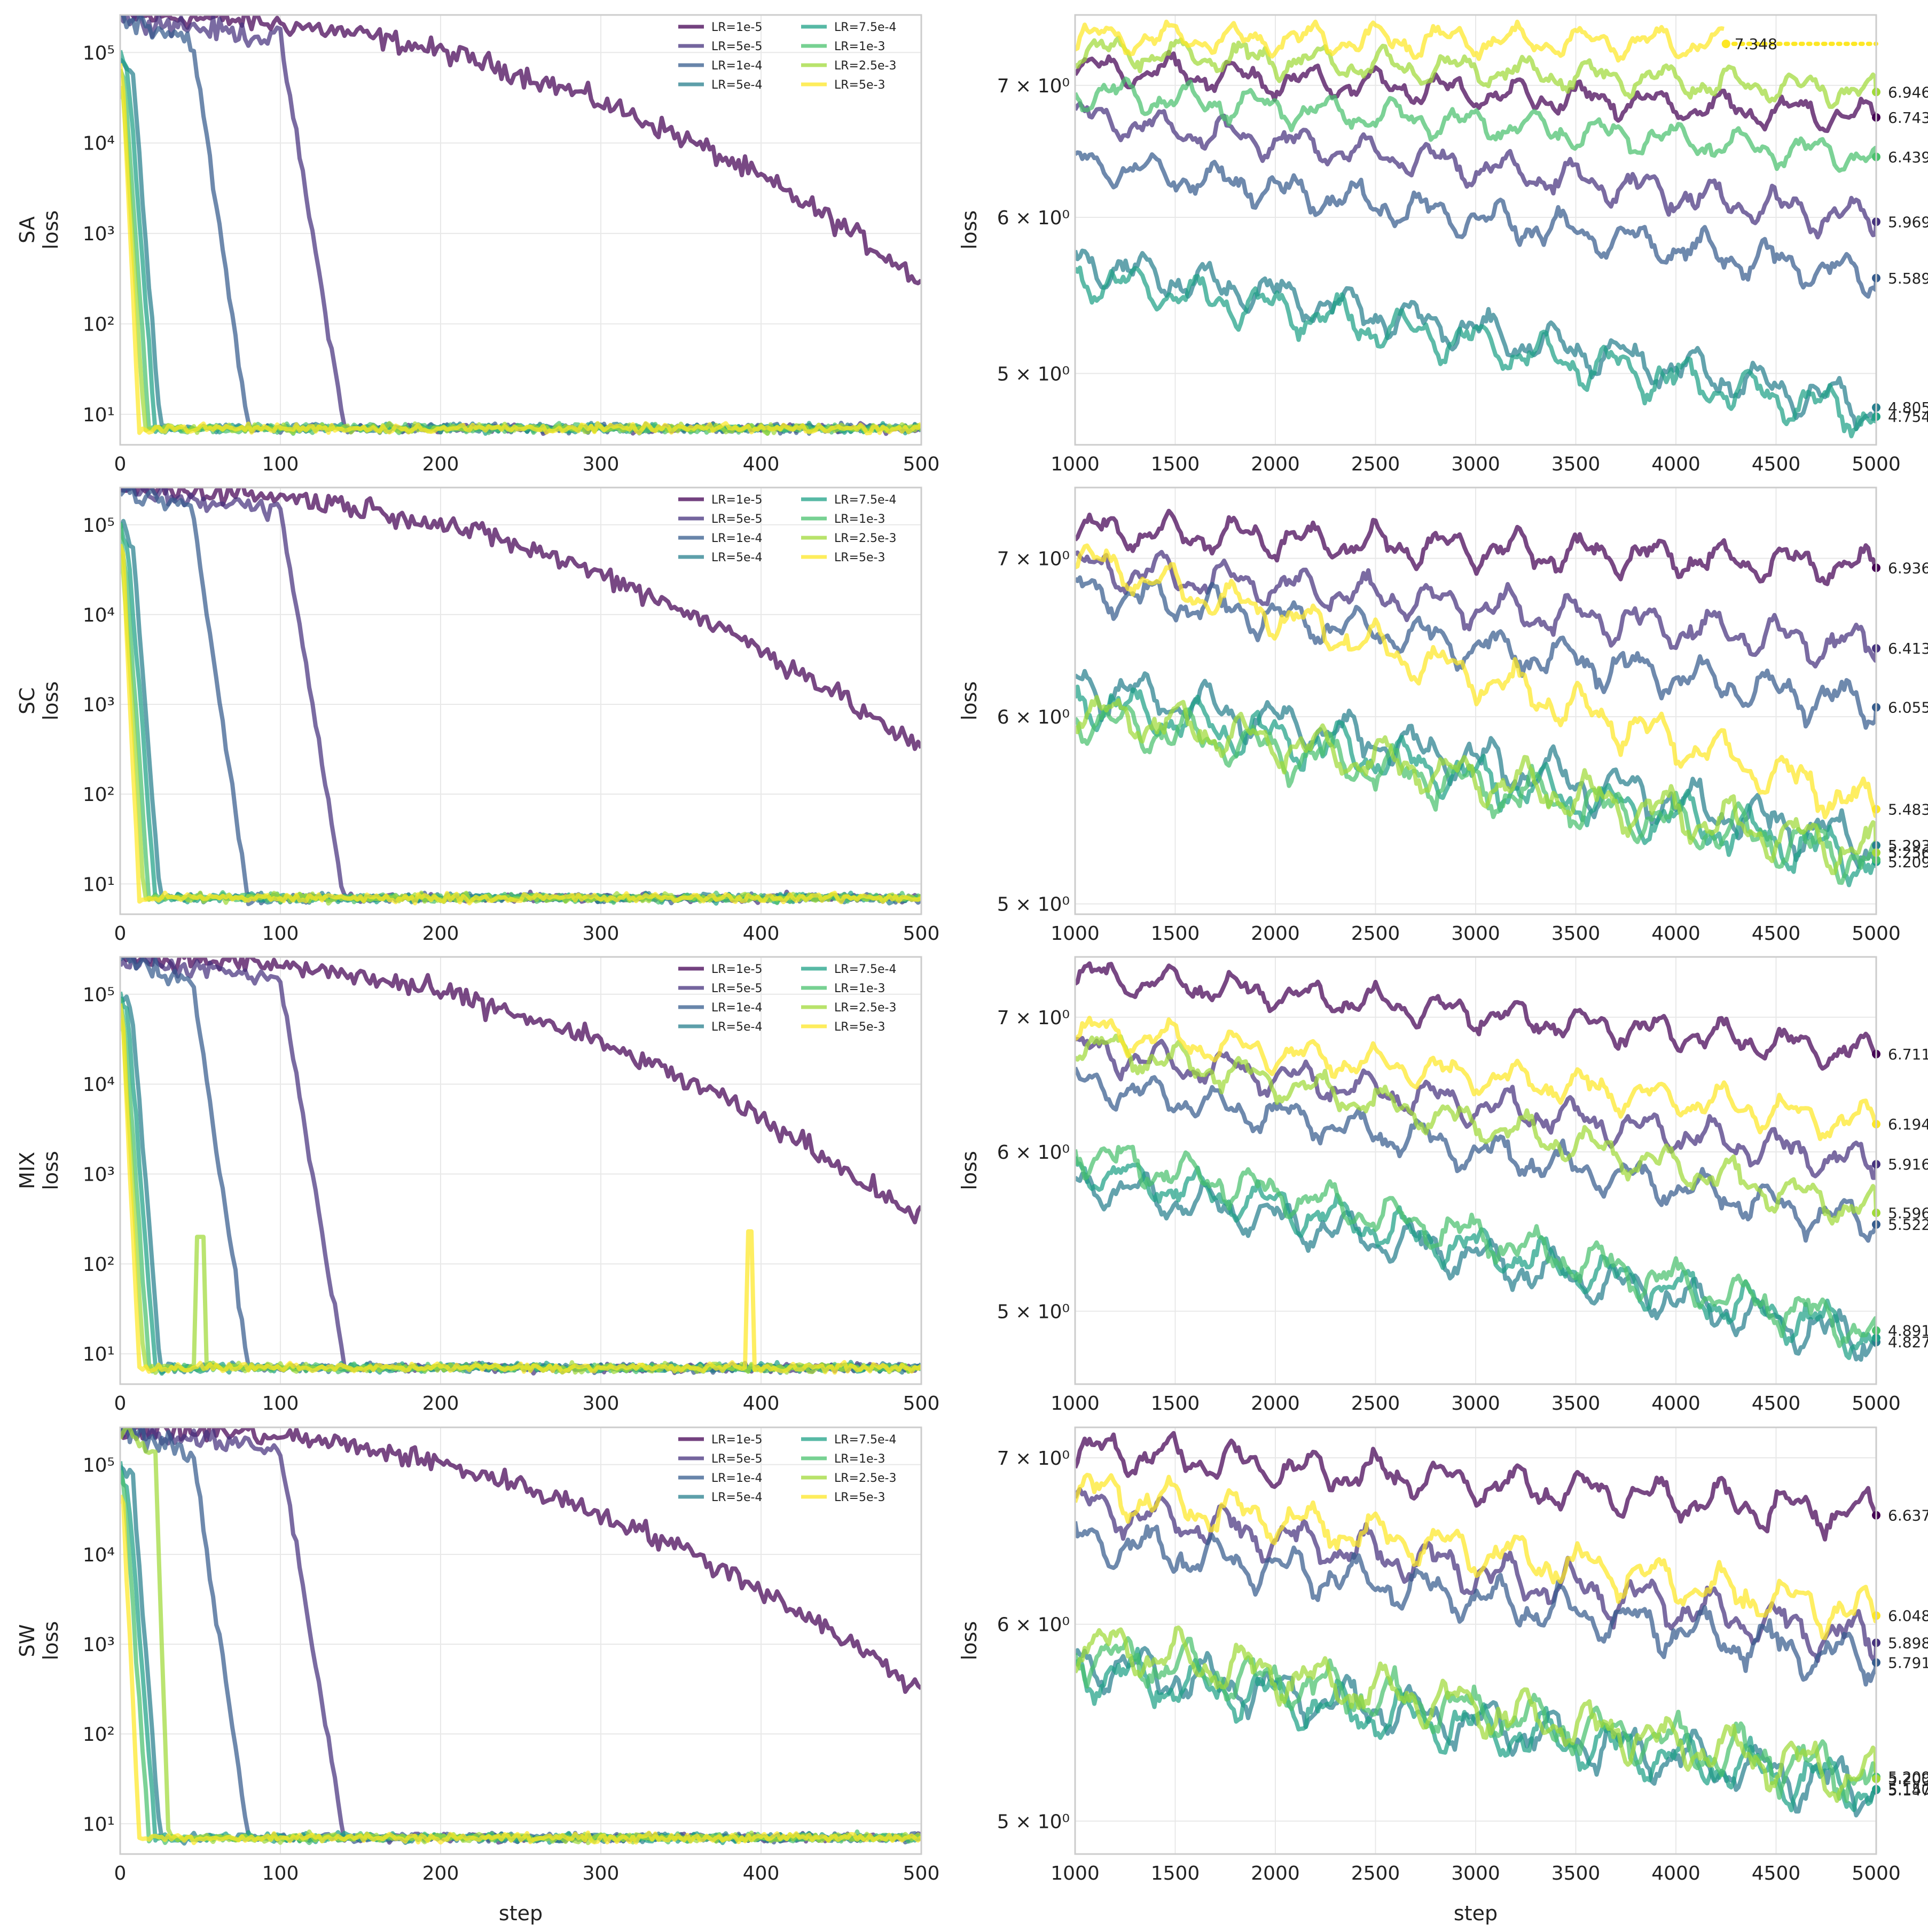 Image resolution: width=1928 pixels, height=1932 pixels. I want to click on end-value-label: 5.200, so click(1908, 1779).